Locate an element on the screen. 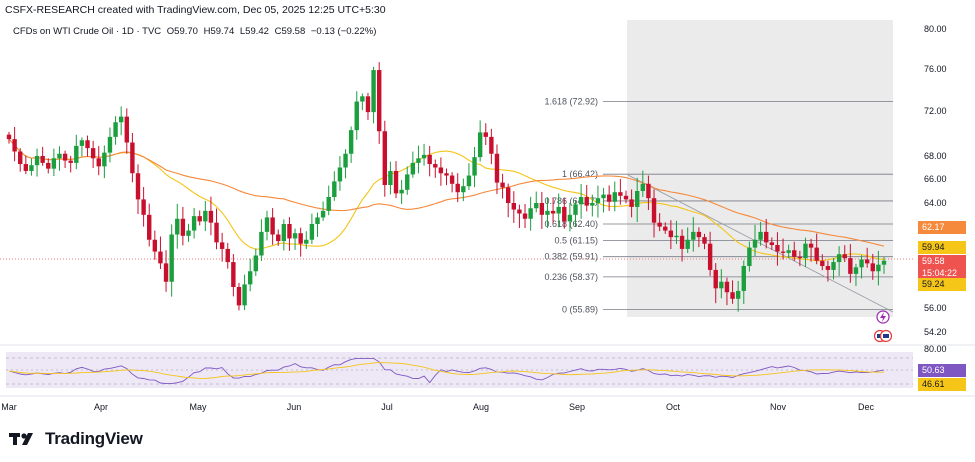 The image size is (975, 462). rsi-value-tag: 50.63 is located at coordinates (942, 370).